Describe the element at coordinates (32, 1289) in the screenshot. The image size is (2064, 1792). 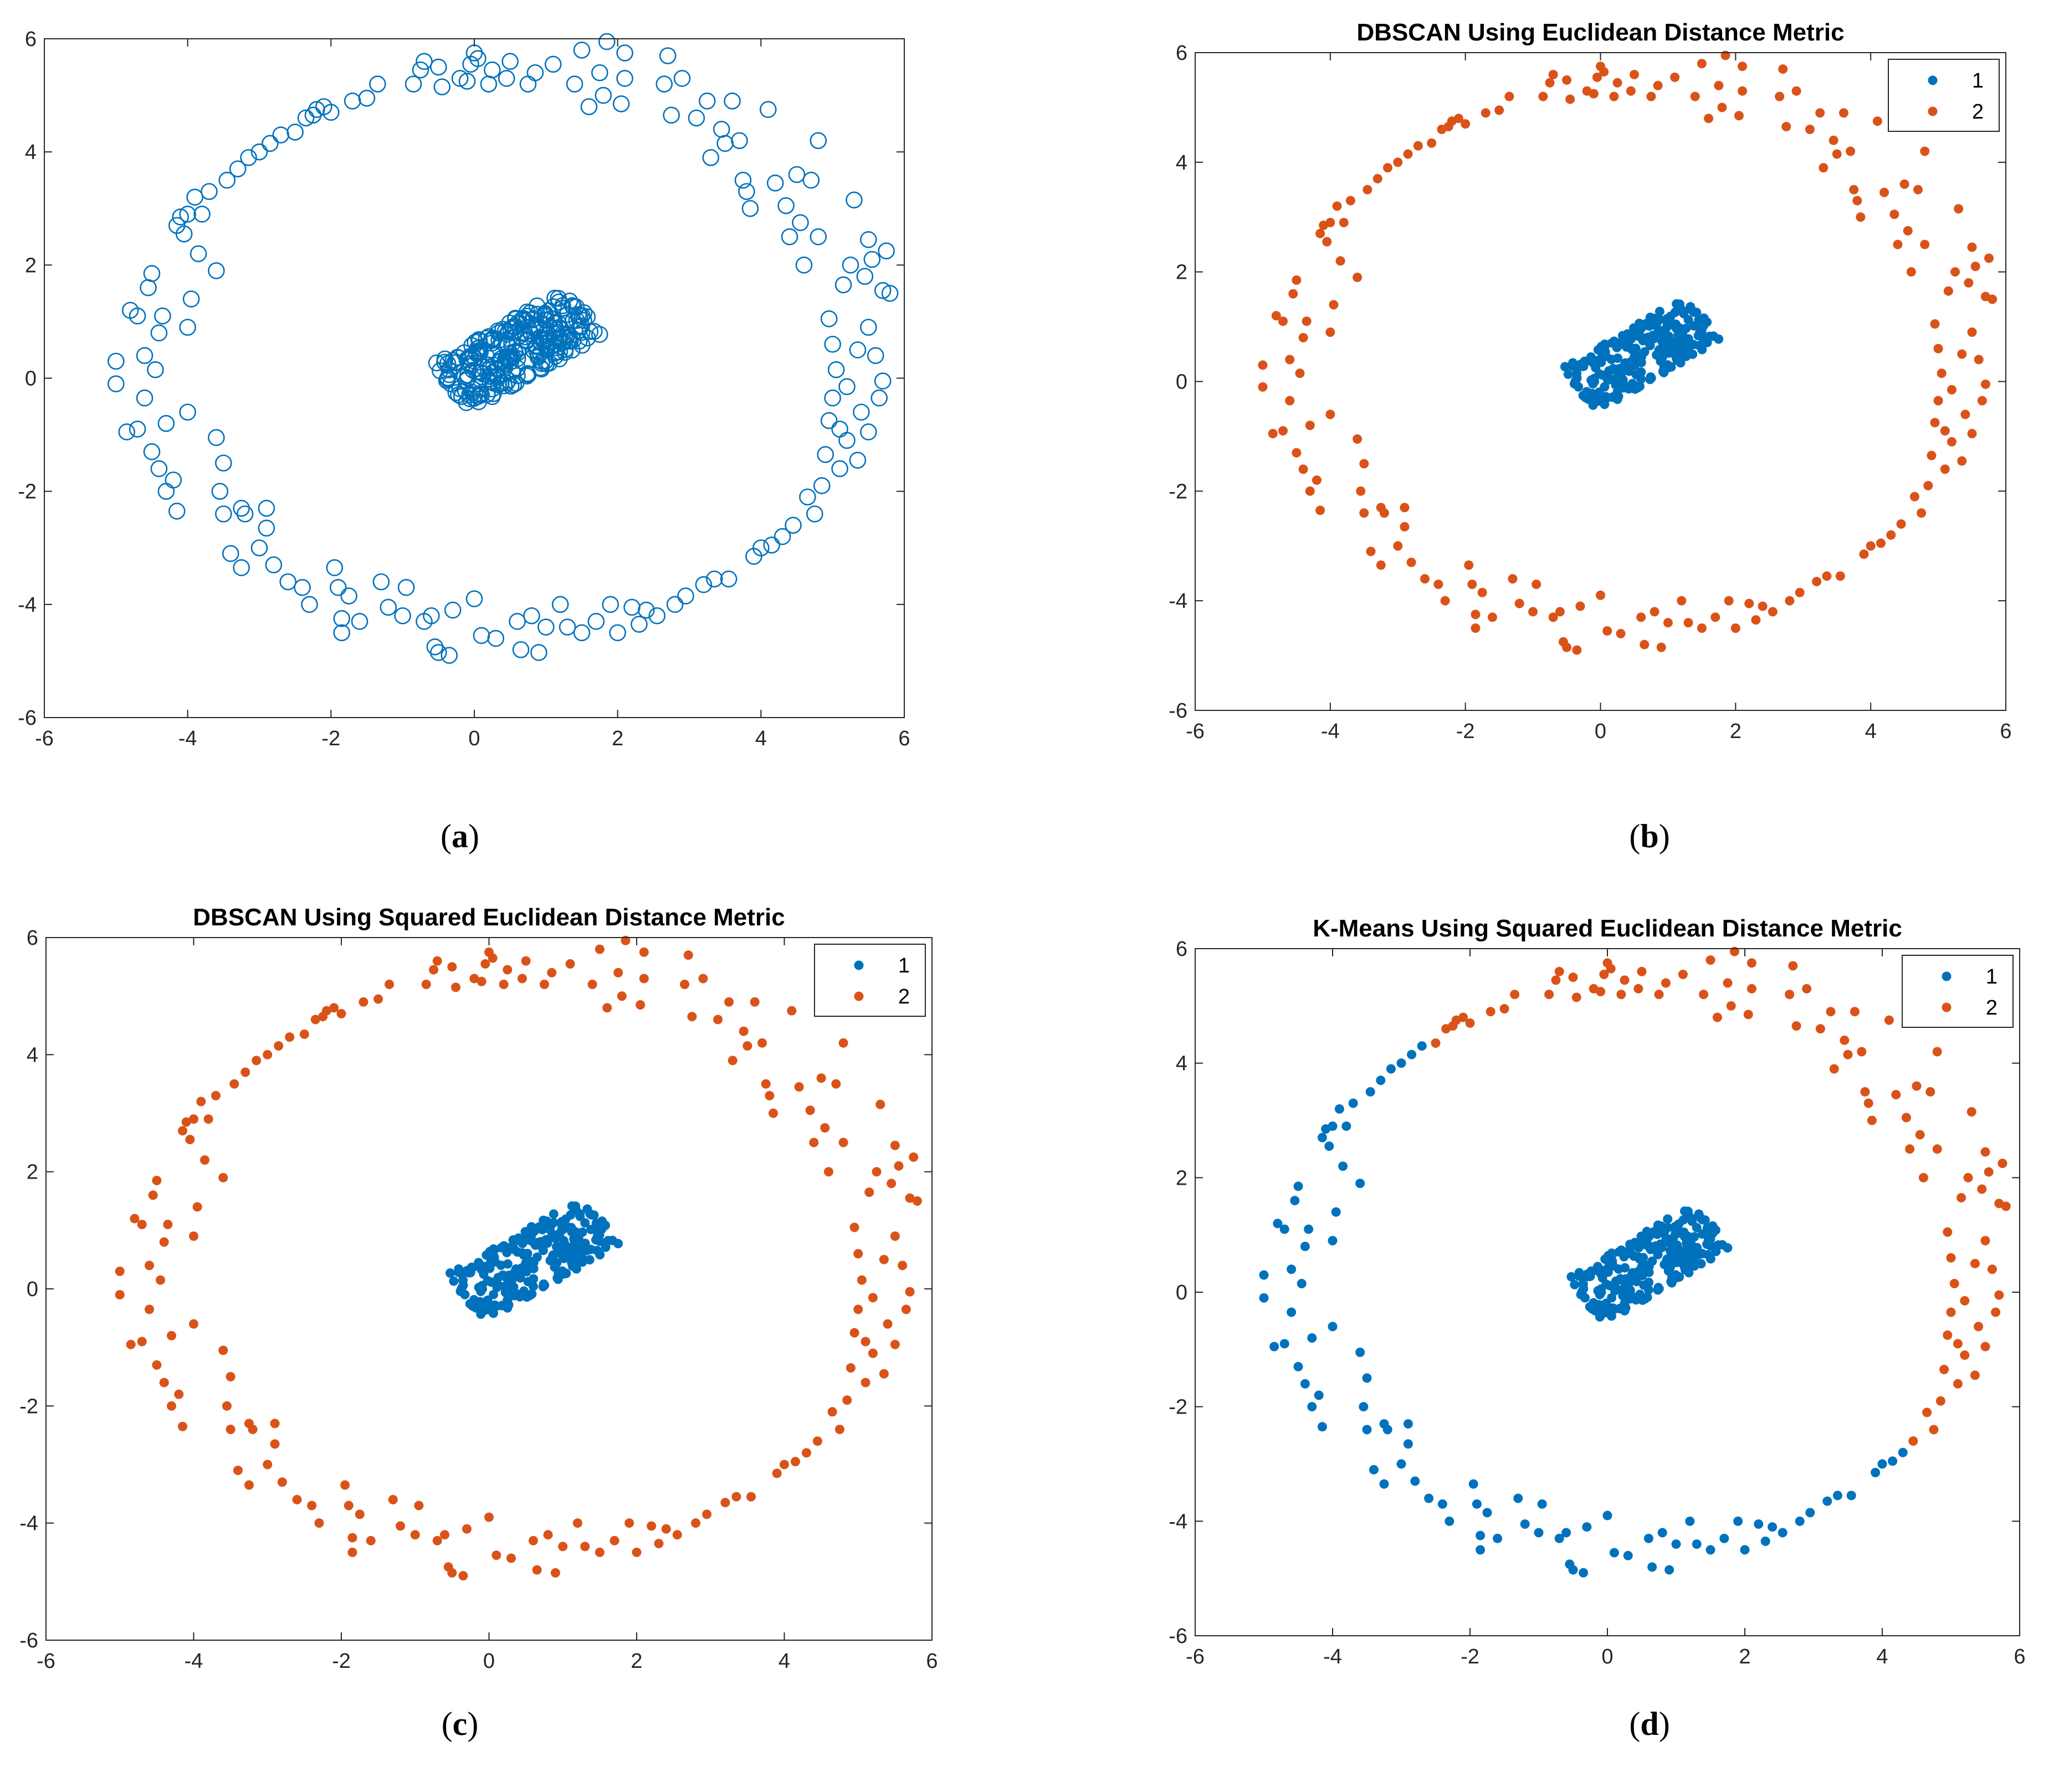
I see `y-tick-label: 0` at that location.